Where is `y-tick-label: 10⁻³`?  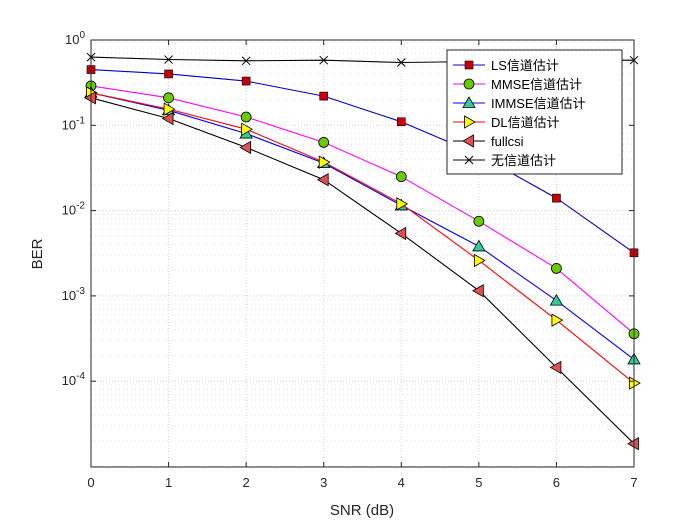
y-tick-label: 10⁻³ is located at coordinates (74, 294).